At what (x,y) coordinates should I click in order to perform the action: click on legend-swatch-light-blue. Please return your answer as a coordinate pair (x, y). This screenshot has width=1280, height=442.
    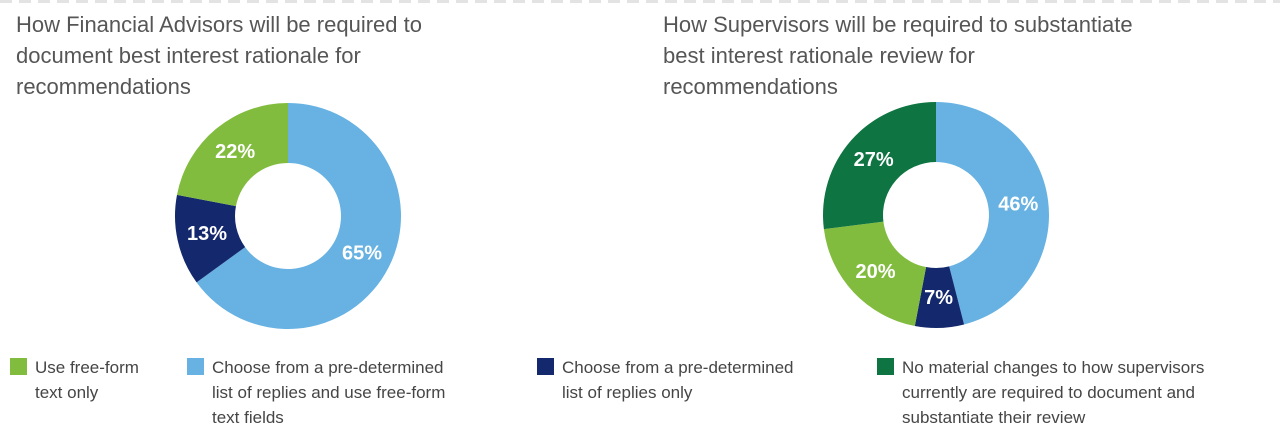
    Looking at the image, I should click on (195, 366).